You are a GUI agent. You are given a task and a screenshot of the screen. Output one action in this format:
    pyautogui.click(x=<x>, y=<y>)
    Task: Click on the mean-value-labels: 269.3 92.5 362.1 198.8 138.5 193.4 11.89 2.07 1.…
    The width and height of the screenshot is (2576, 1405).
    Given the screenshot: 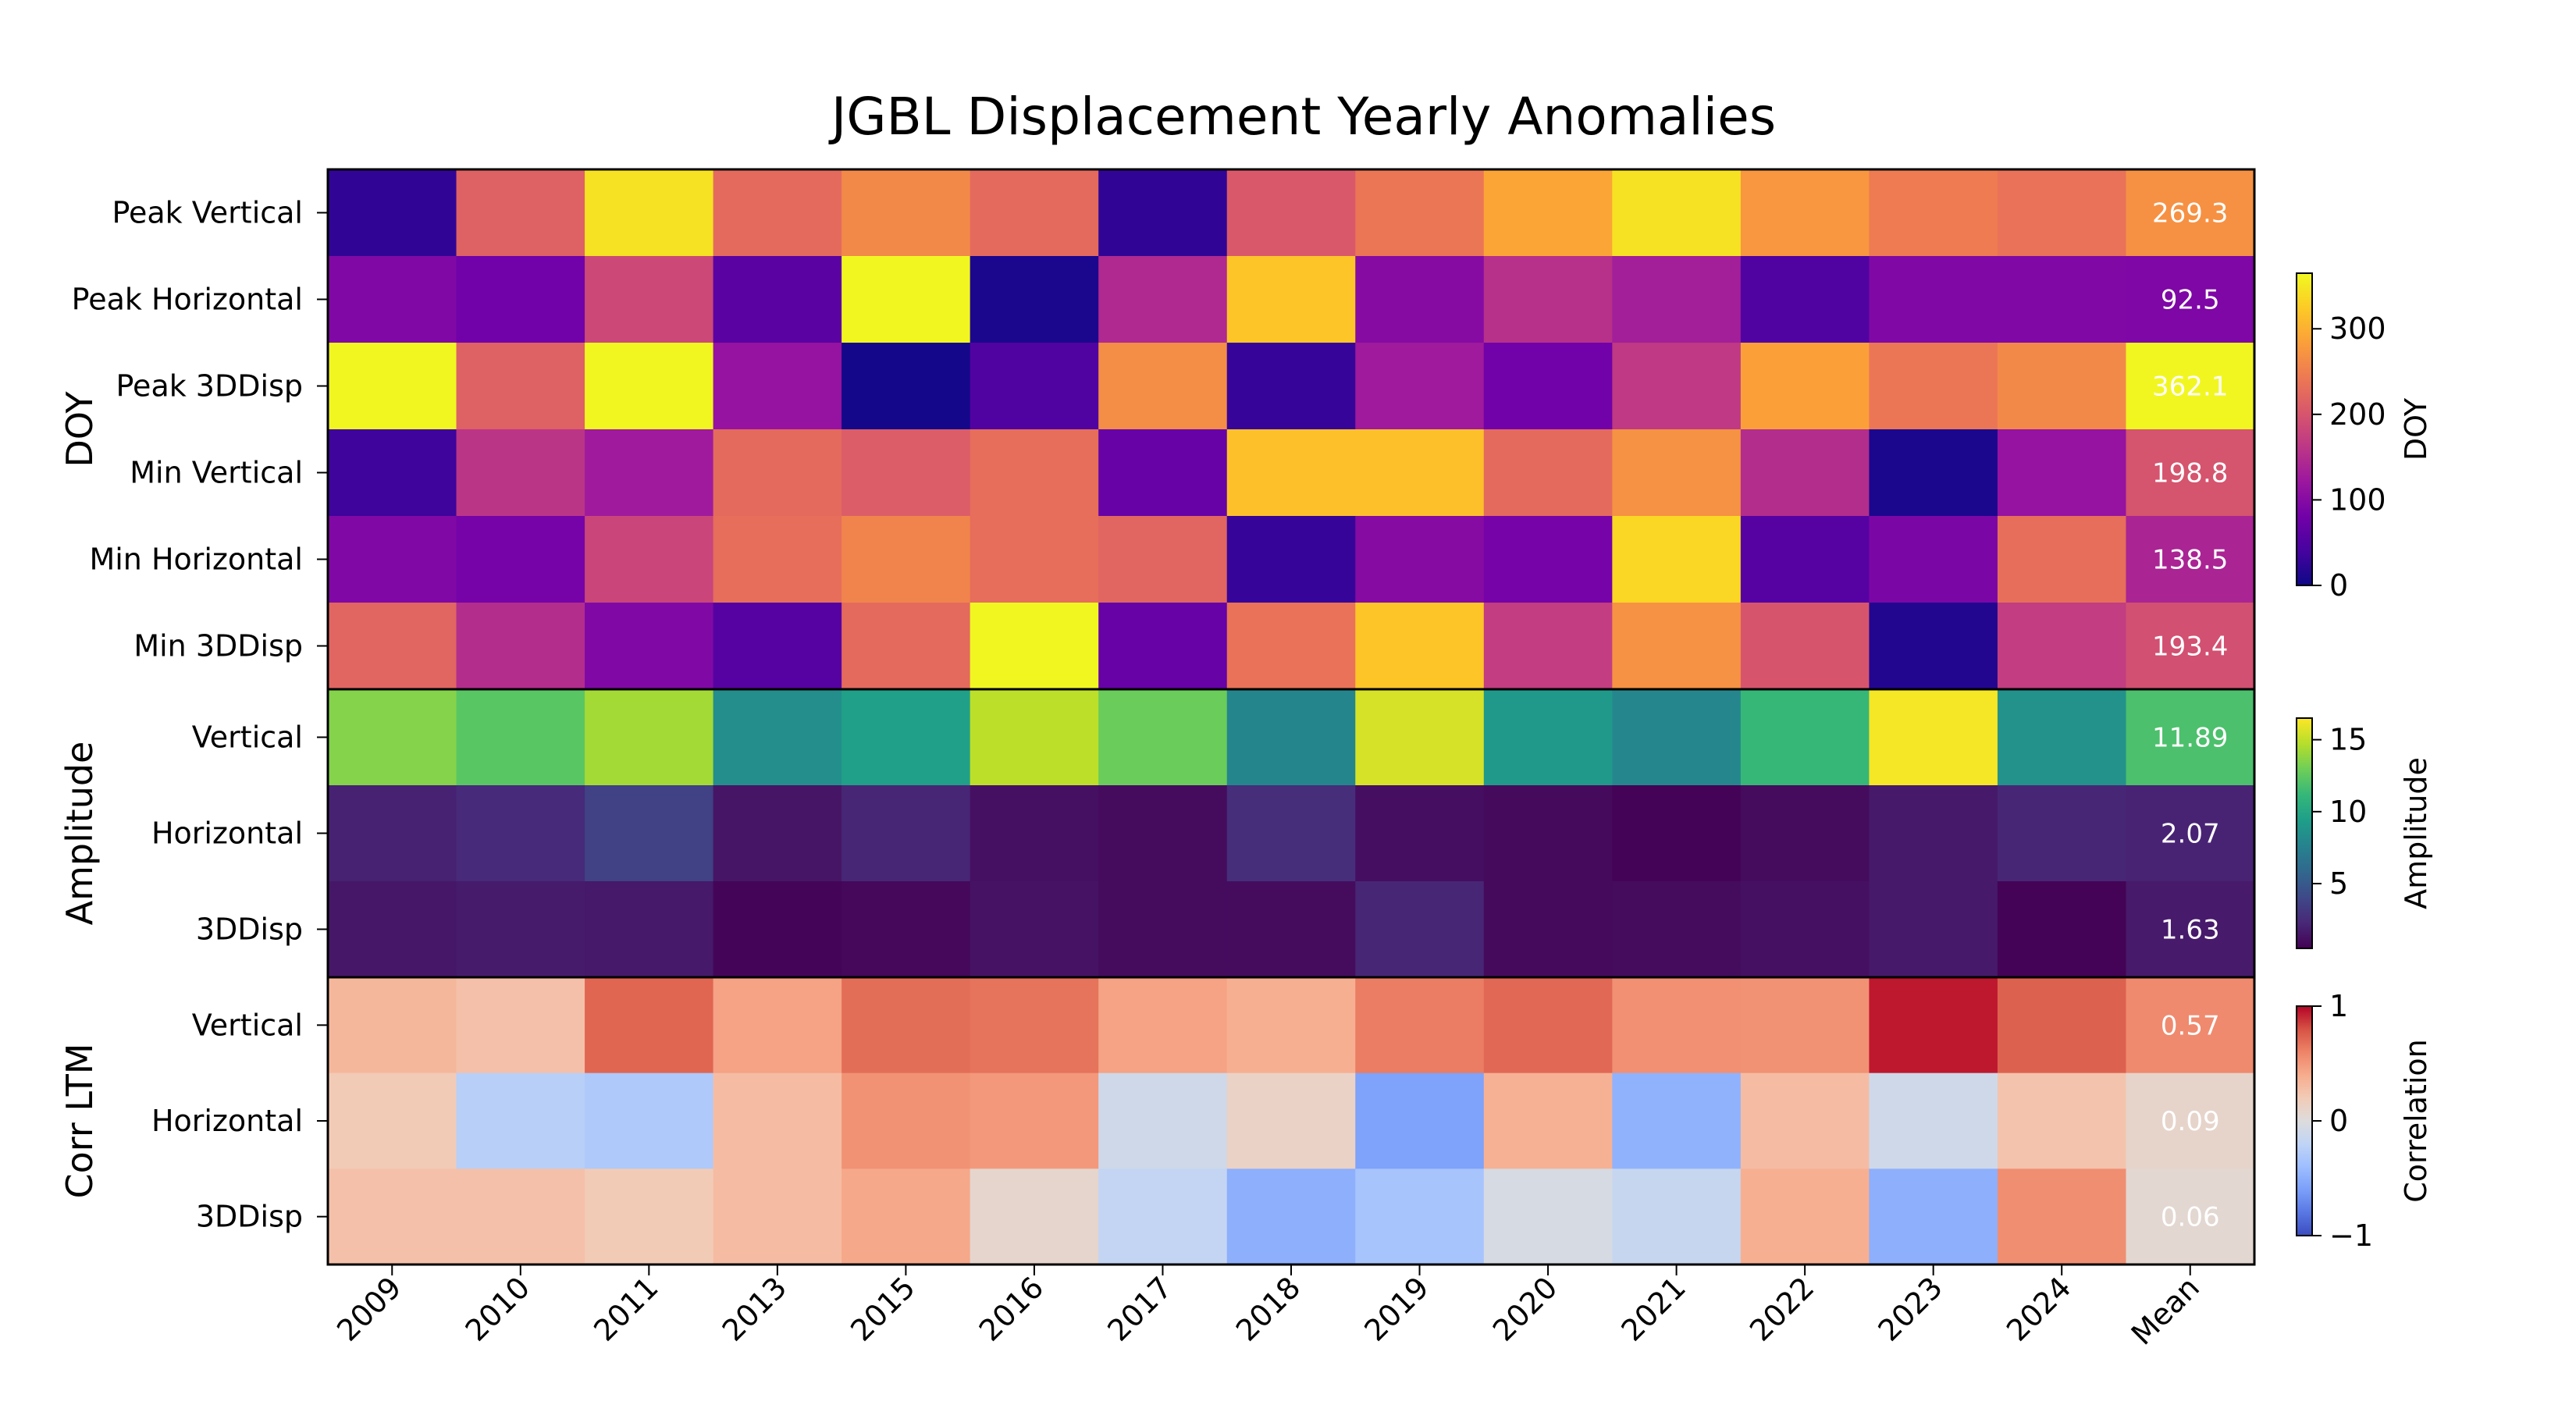 What is the action you would take?
    pyautogui.click(x=2190, y=716)
    